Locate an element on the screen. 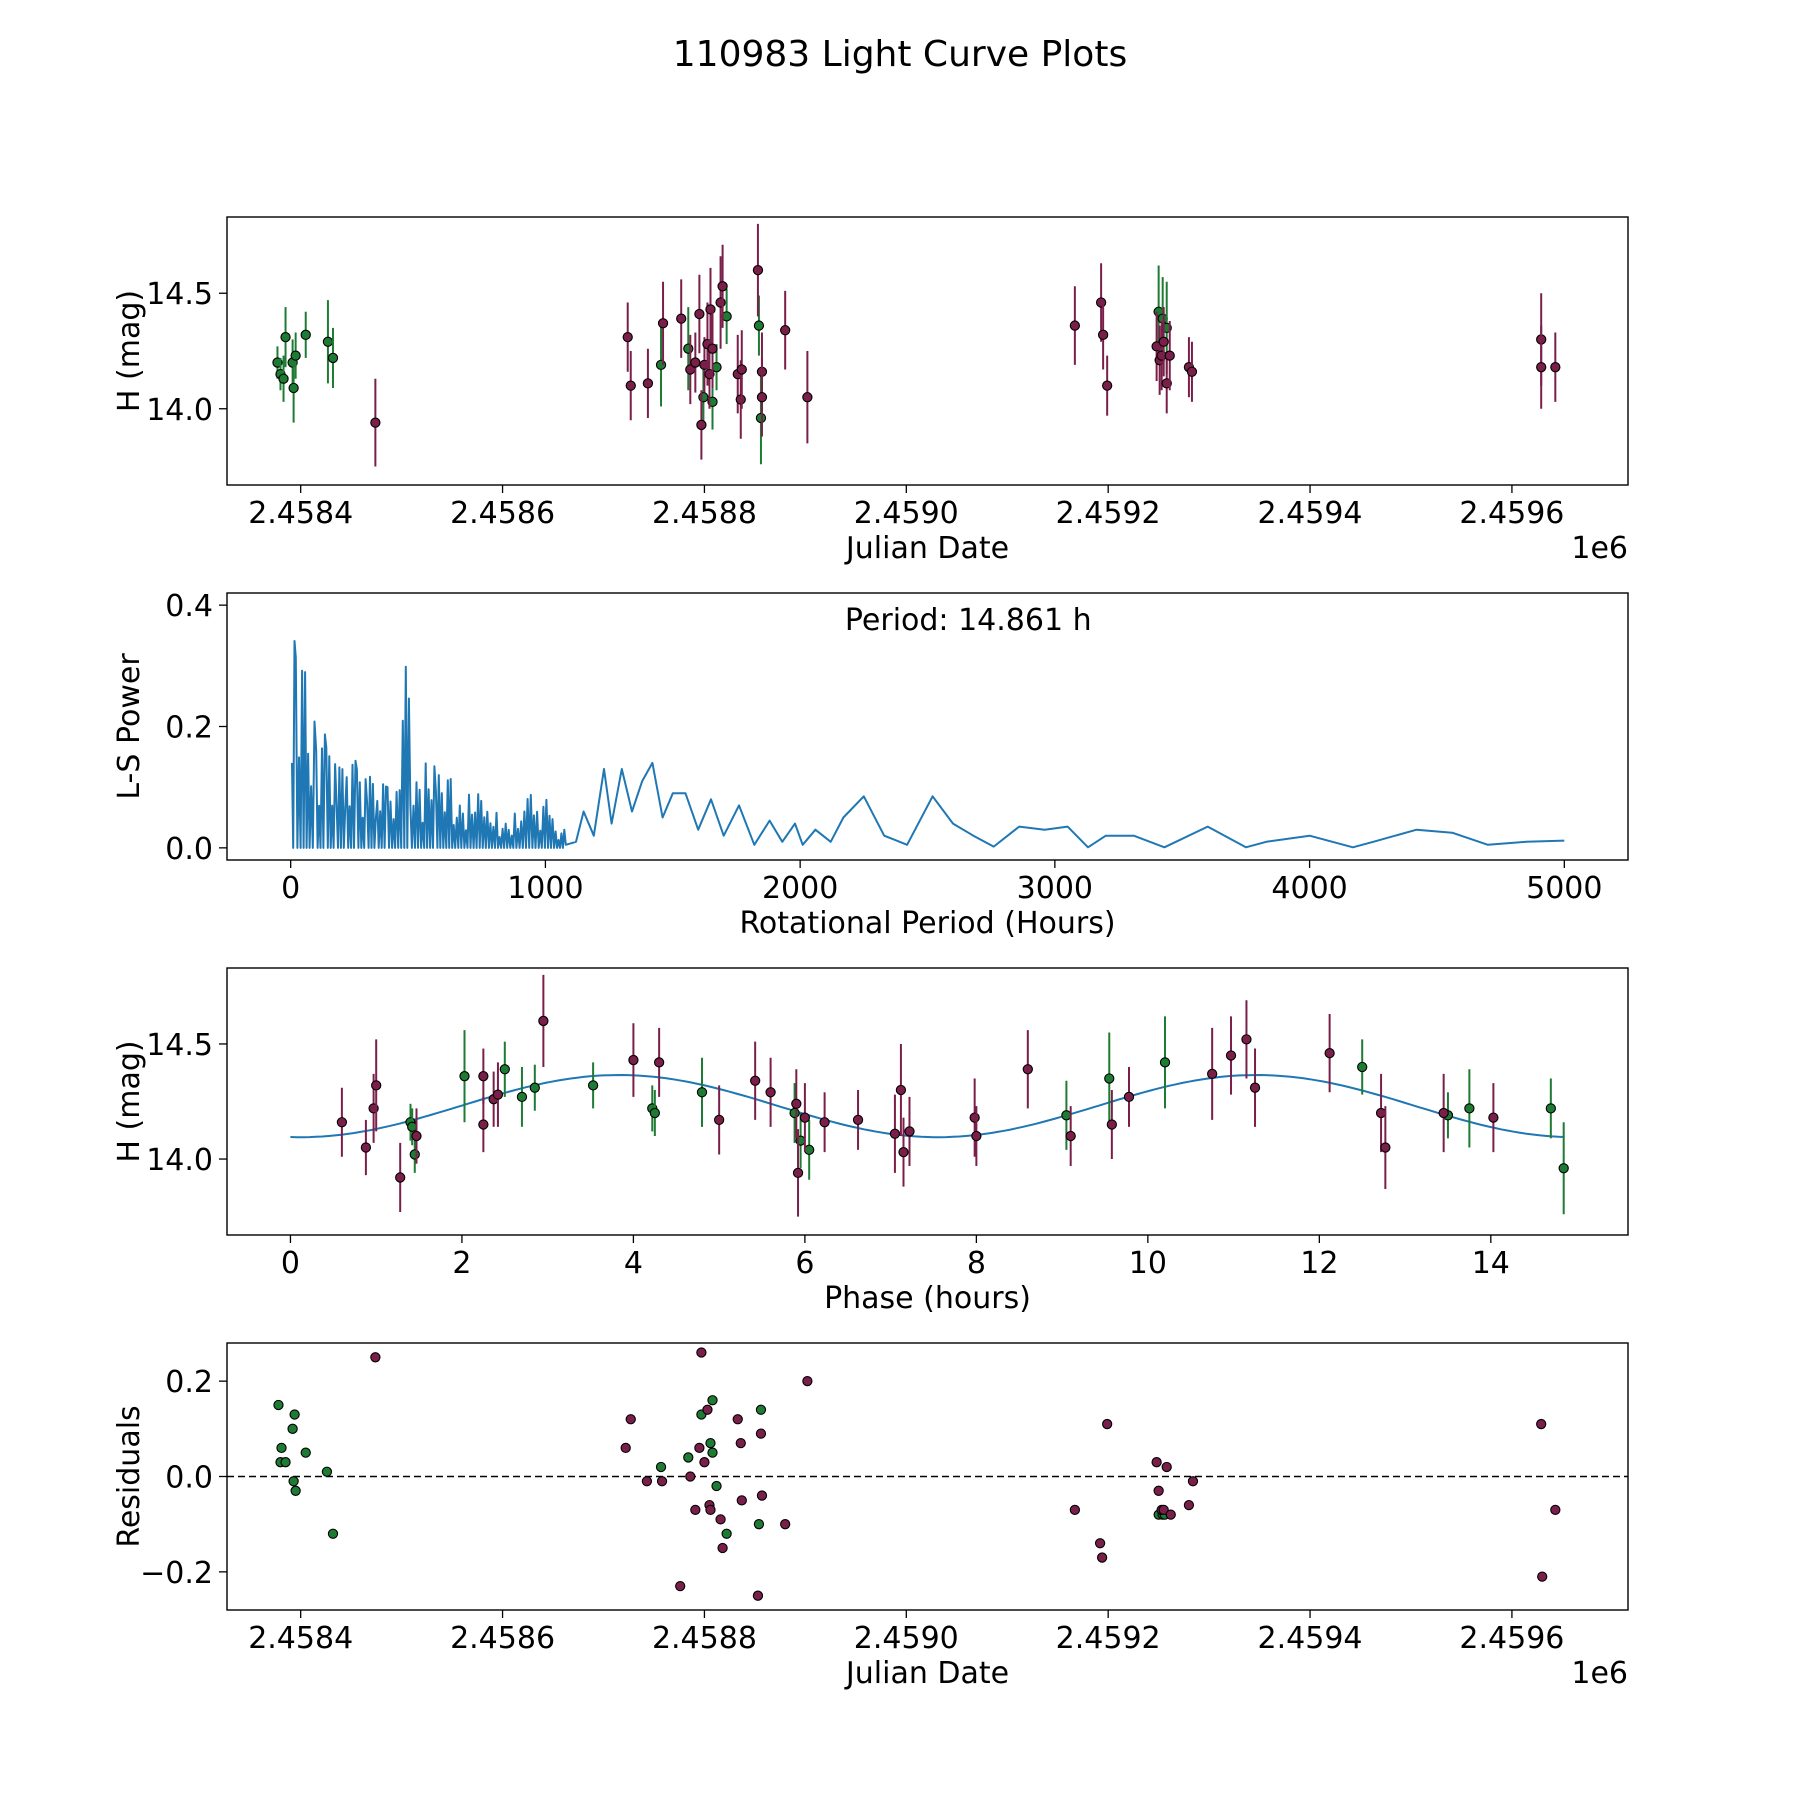 This screenshot has height=1800, width=1800. y-tick-label: 14.0 is located at coordinates (179, 410).